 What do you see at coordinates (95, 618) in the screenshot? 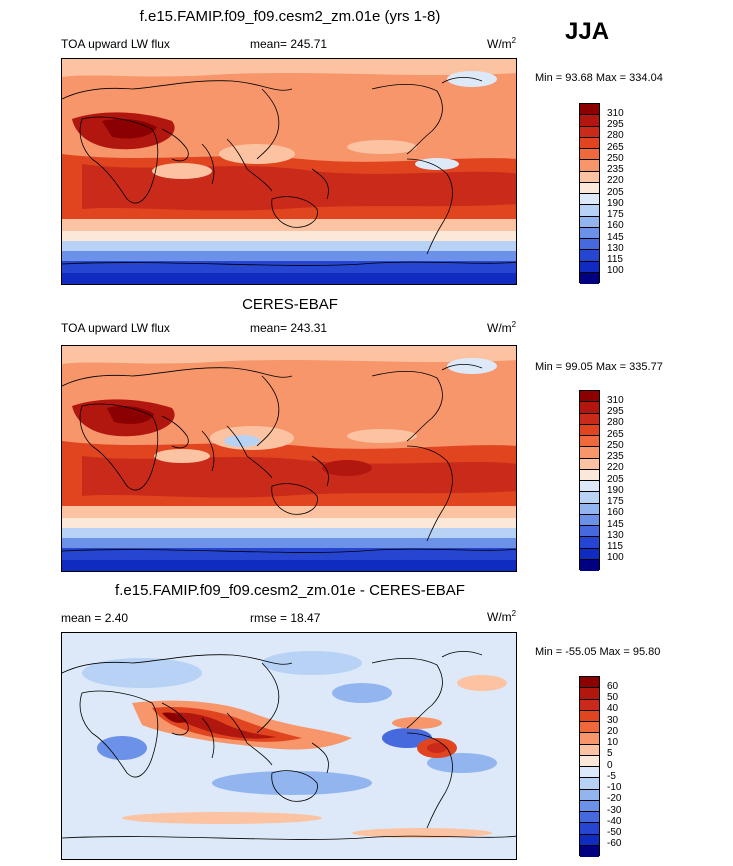
I see `panel-3-mean-label: mean = 2.40` at bounding box center [95, 618].